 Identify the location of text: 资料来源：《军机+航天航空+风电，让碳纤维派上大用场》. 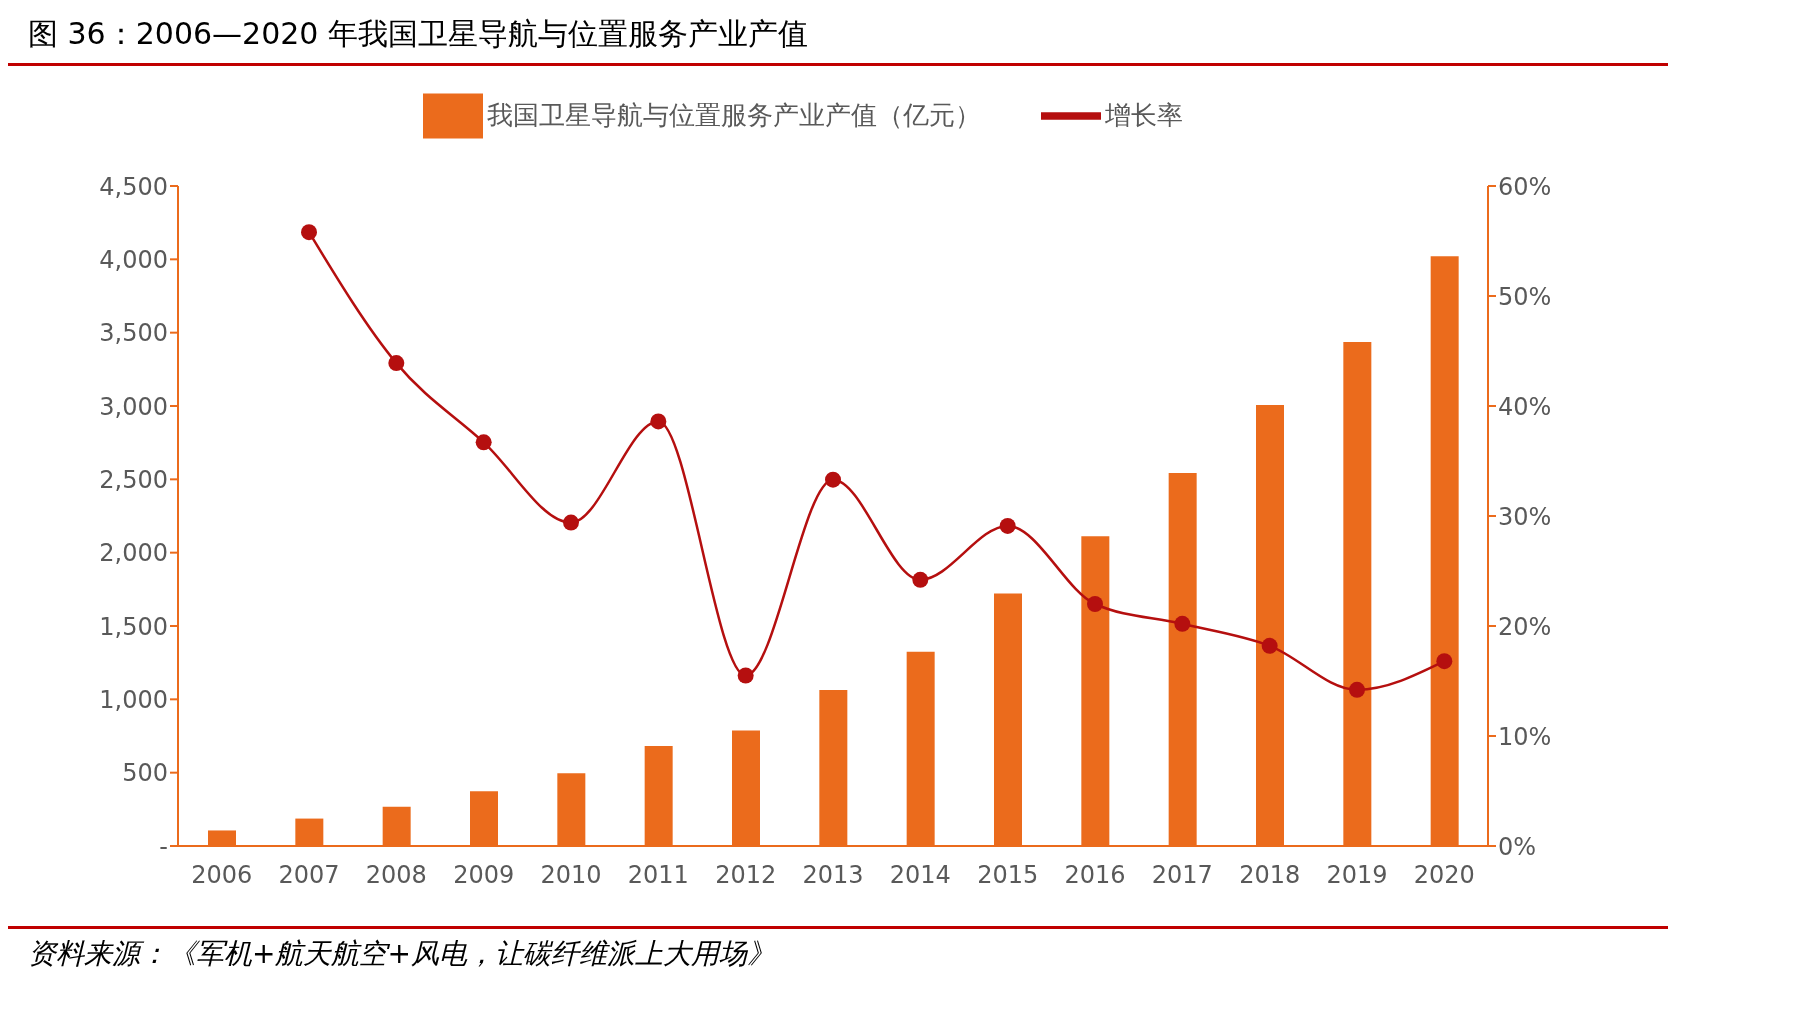
(402, 954).